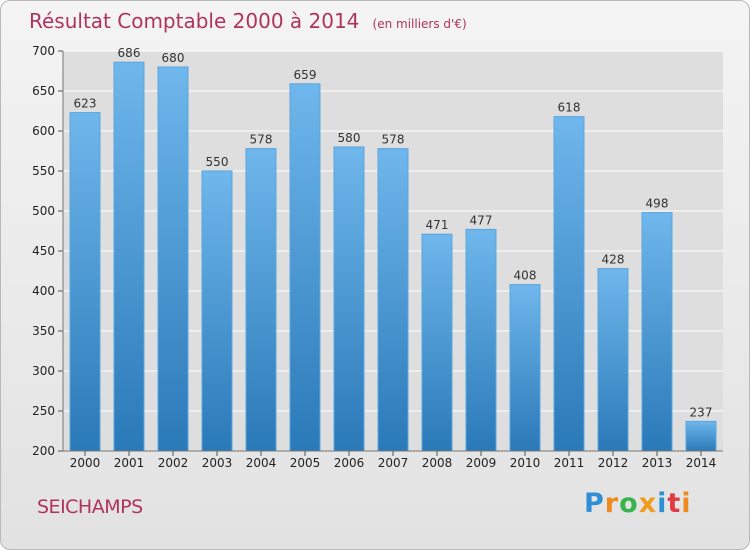 This screenshot has height=550, width=750. Describe the element at coordinates (43, 371) in the screenshot. I see `y-tick-label: 300` at that location.